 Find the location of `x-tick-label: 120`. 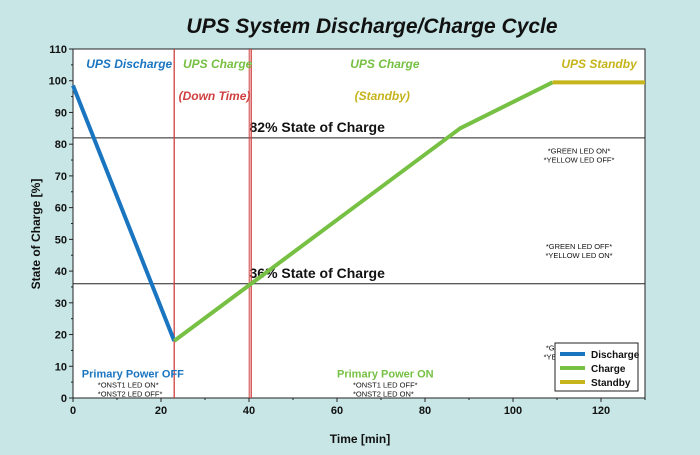

x-tick-label: 120 is located at coordinates (601, 411).